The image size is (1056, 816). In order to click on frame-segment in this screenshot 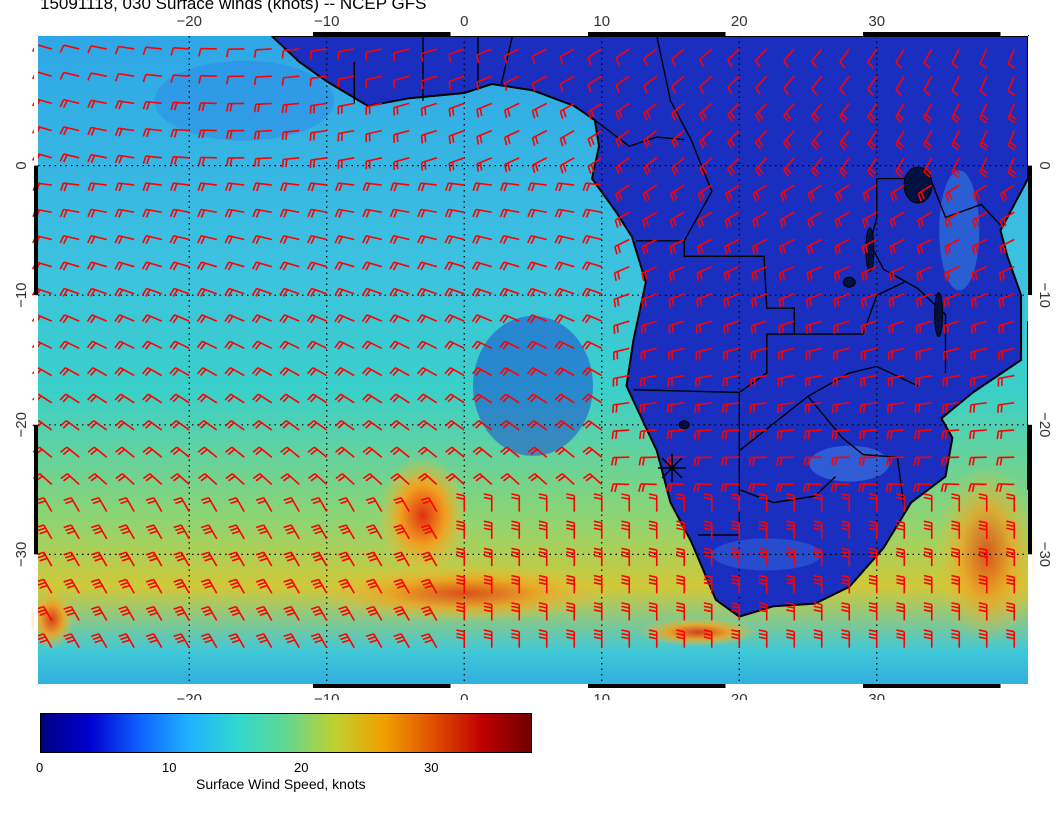, I will do `click(657, 686)`.